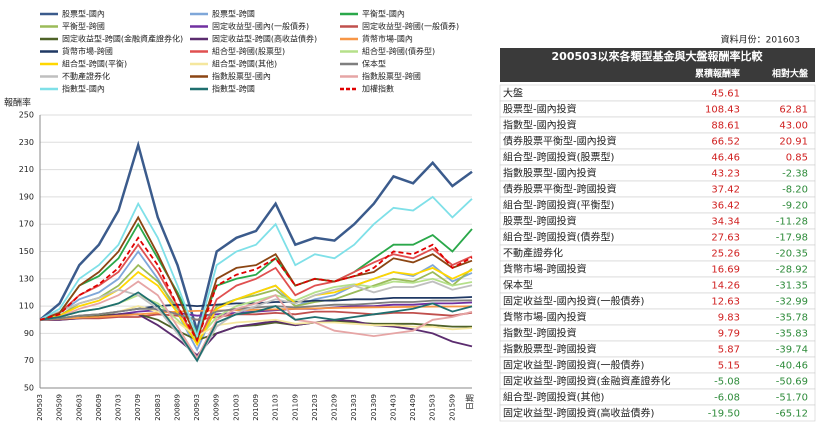 Image resolution: width=820 pixels, height=438 pixels. I want to click on table-cell: 組合型-跨國投資(債券型), so click(559, 237).